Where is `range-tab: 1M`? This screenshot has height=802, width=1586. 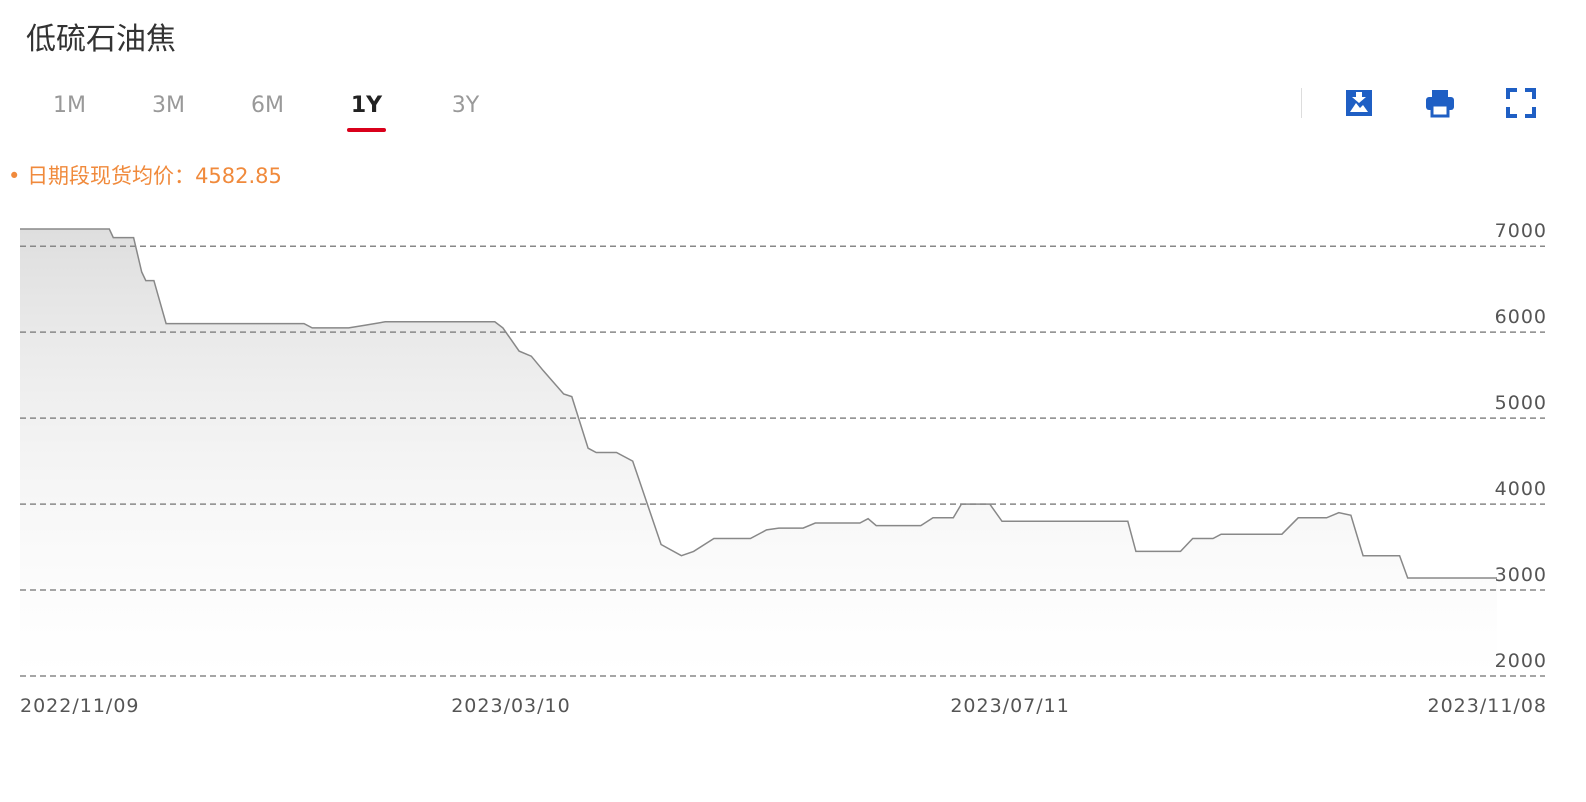
range-tab: 1M is located at coordinates (69, 105).